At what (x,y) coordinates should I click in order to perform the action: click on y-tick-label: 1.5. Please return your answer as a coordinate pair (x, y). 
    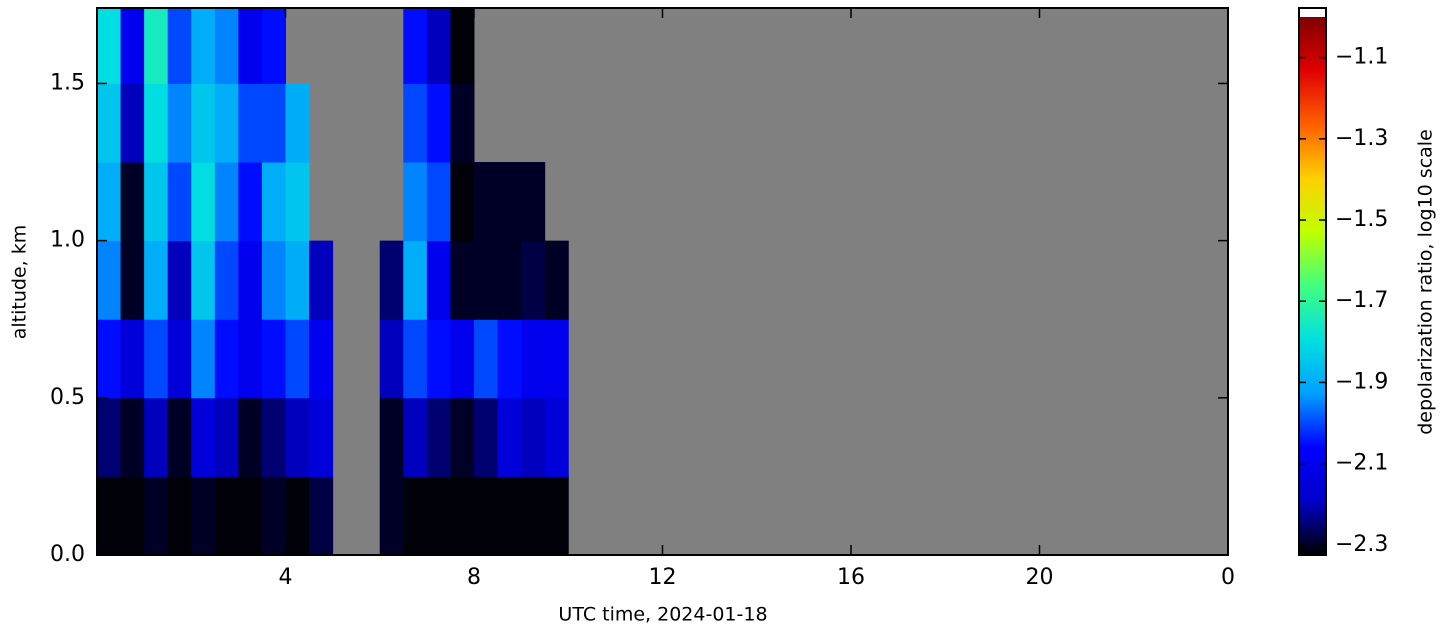
    Looking at the image, I should click on (67, 82).